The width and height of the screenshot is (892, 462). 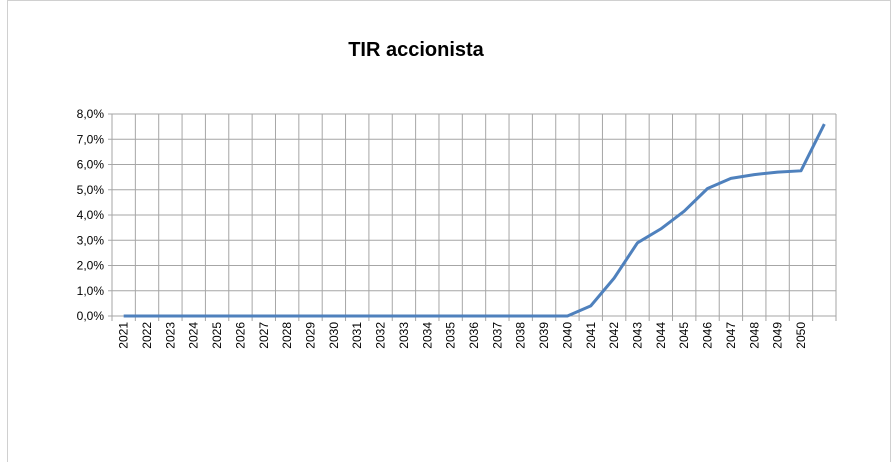 What do you see at coordinates (91, 215) in the screenshot?
I see `y-tick-label: 4,0%` at bounding box center [91, 215].